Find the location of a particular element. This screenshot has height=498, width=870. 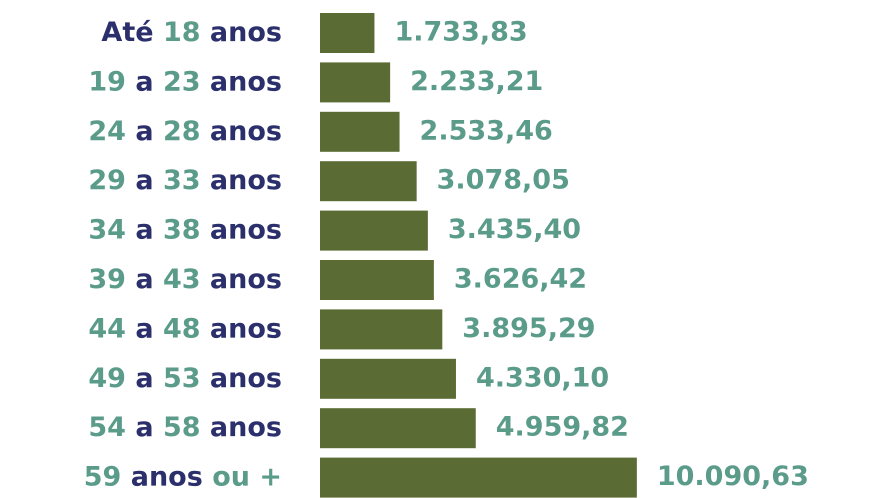

value-label: 2.533,46 is located at coordinates (486, 130).